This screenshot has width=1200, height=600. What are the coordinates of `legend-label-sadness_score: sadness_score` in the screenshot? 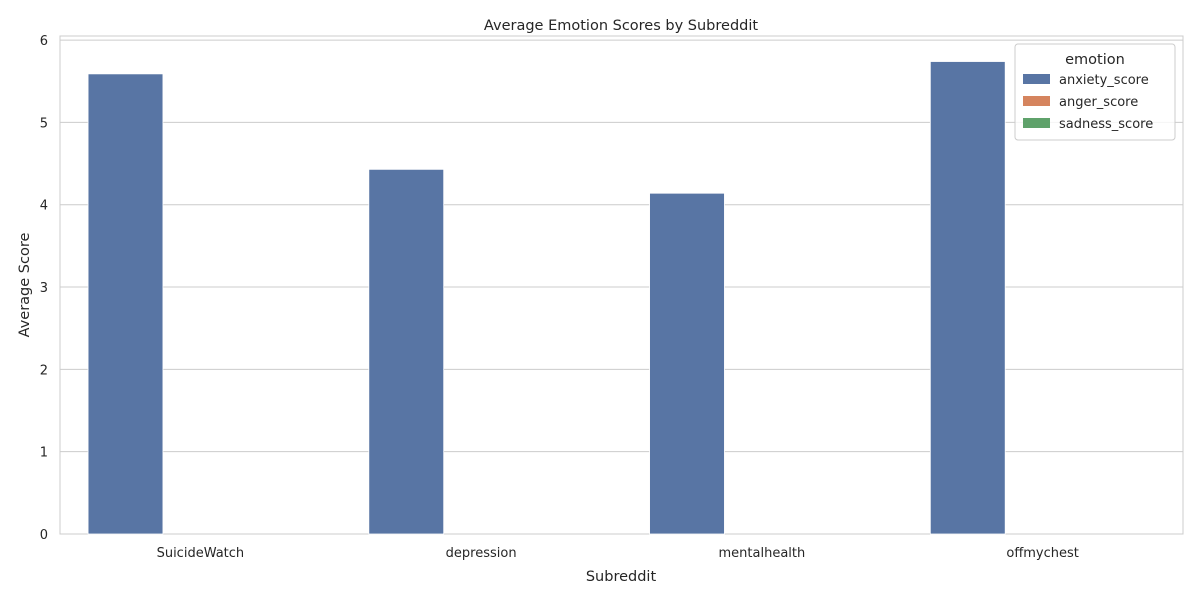 It's located at (1106, 124).